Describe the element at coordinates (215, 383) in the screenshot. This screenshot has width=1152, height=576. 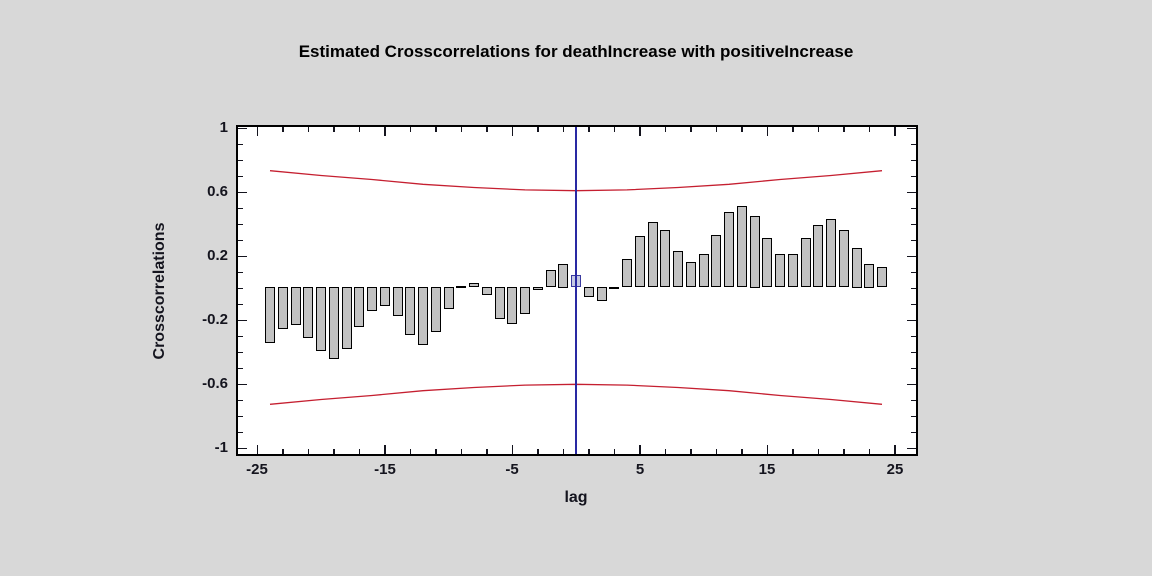
I see `y-tick-label: -0.6` at that location.